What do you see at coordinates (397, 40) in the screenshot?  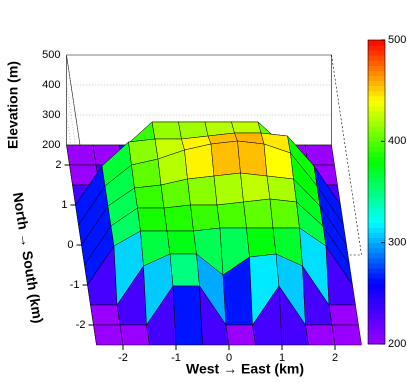 I see `colorbar-tick-label: 500` at bounding box center [397, 40].